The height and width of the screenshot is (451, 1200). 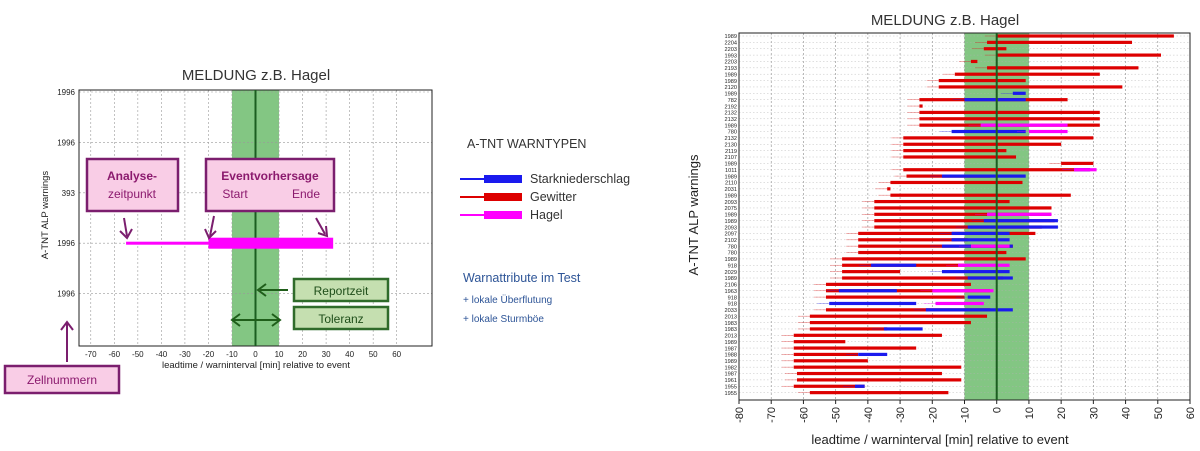 I want to click on callout-toleranz-label: Toleranz, so click(x=340, y=319).